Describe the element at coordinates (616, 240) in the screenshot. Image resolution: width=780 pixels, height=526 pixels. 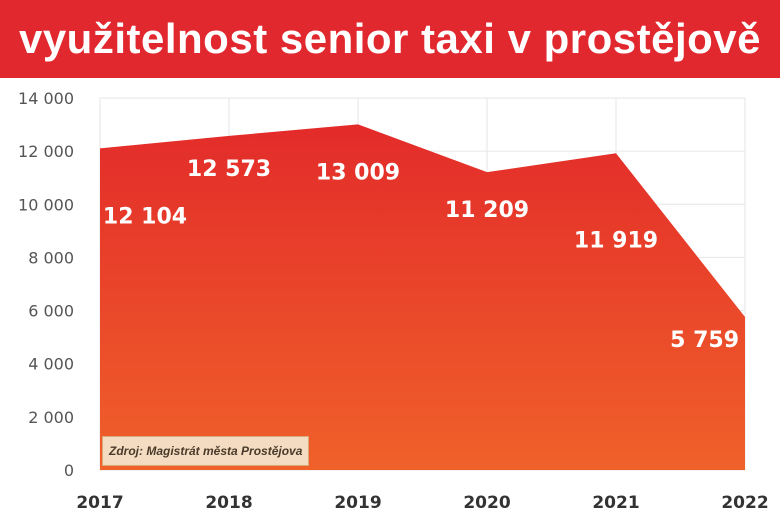
I see `data-label: 11 919` at that location.